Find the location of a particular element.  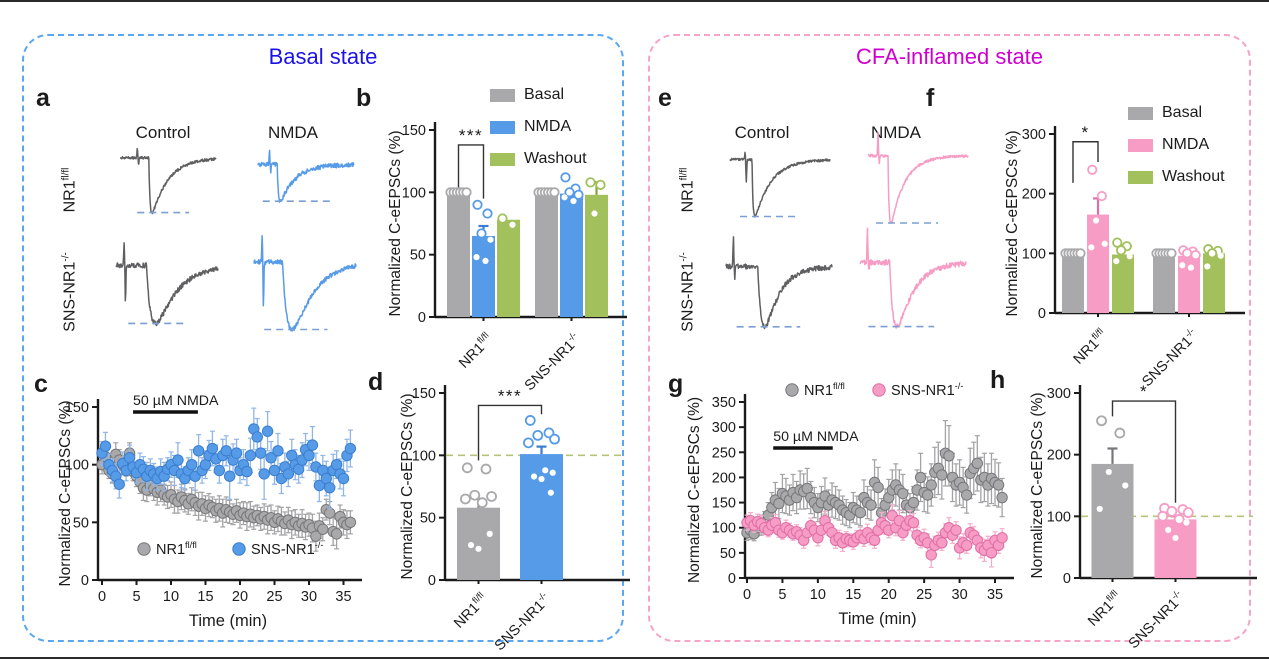

svg-text: Normalized C-eEPSCs (%) is located at coordinates (1012, 223).